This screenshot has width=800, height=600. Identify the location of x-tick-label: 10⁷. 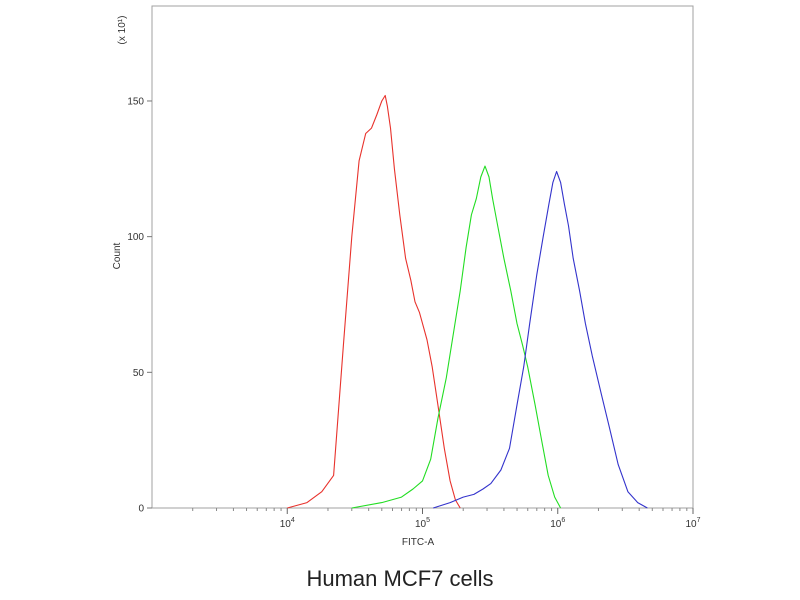
(692, 523).